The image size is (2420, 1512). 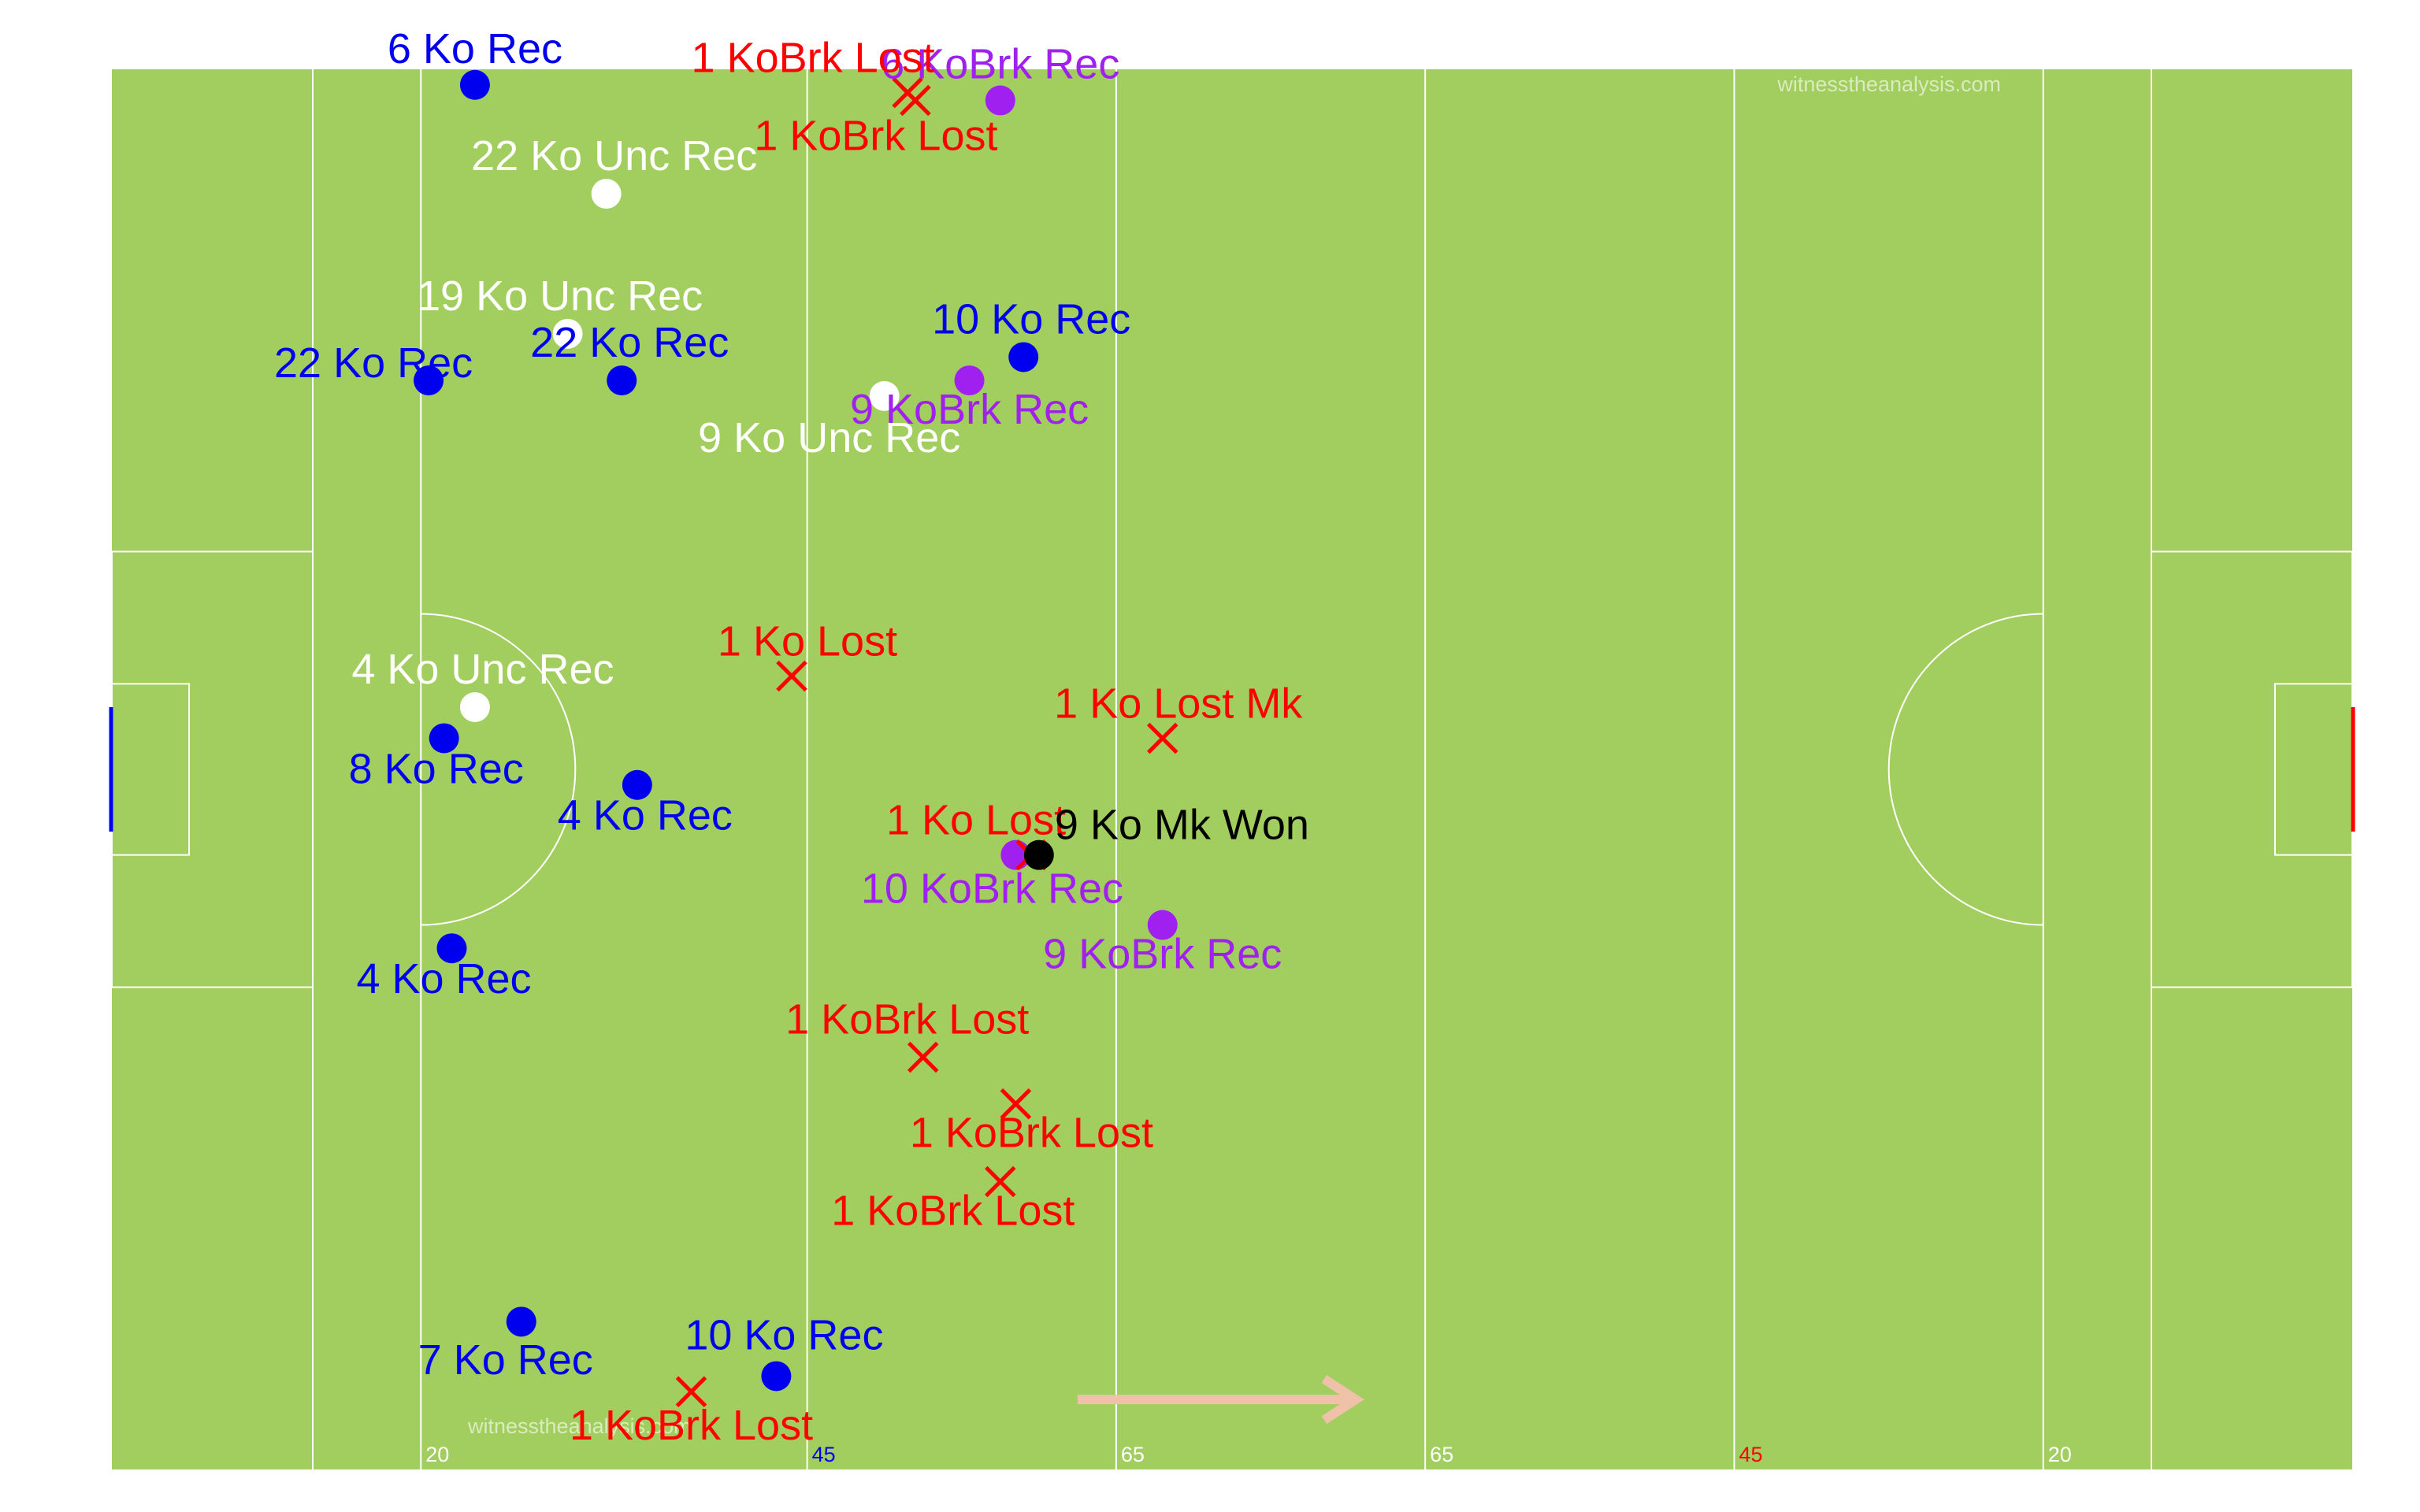 What do you see at coordinates (1178, 703) in the screenshot?
I see `event-label: 1 Ko Lost Mk` at bounding box center [1178, 703].